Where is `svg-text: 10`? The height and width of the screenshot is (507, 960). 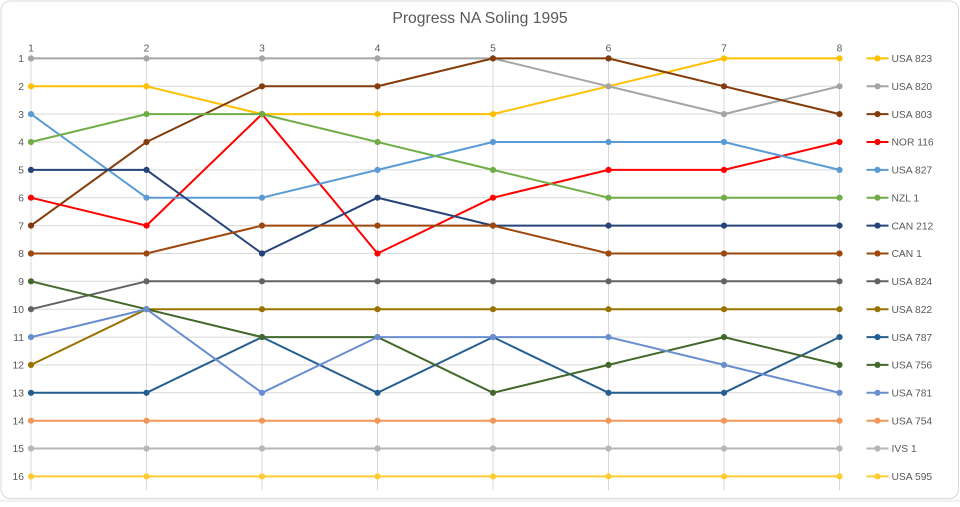 svg-text: 10 is located at coordinates (19, 310).